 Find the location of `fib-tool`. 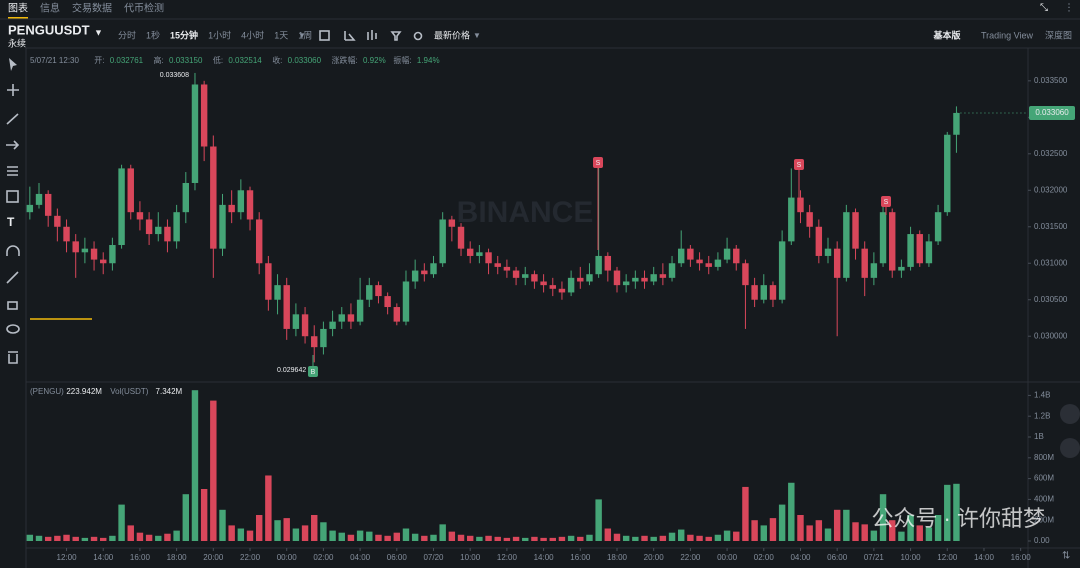

fib-tool is located at coordinates (12, 171).